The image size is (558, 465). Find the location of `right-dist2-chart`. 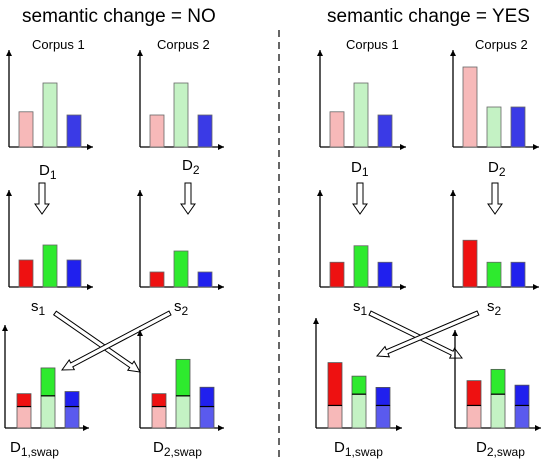

right-dist2-chart is located at coordinates (494, 100).